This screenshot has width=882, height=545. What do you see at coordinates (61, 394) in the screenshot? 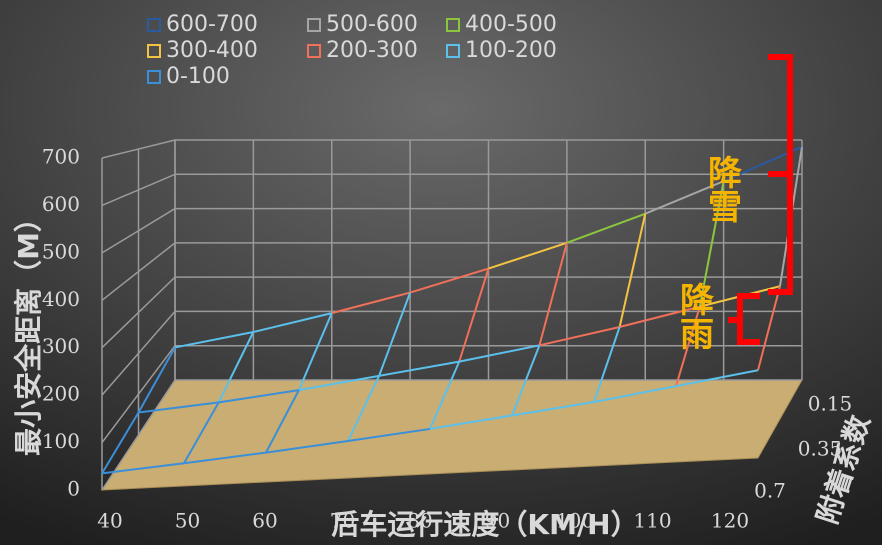
I see `y-tick-label: 200` at bounding box center [61, 394].